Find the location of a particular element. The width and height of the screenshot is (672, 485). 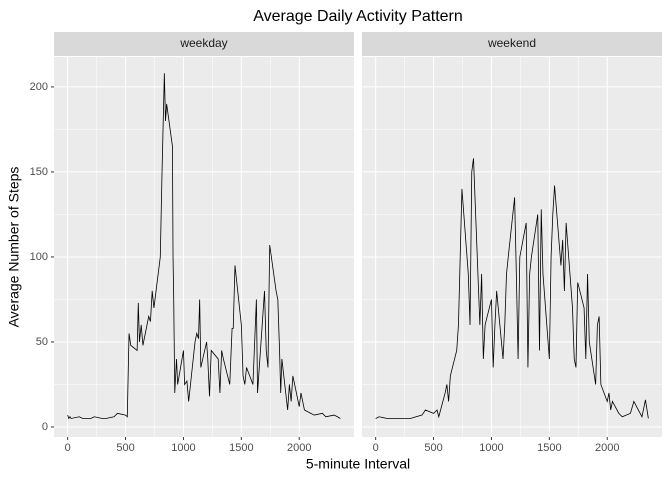

y-tick-label: 0 is located at coordinates (45, 427).